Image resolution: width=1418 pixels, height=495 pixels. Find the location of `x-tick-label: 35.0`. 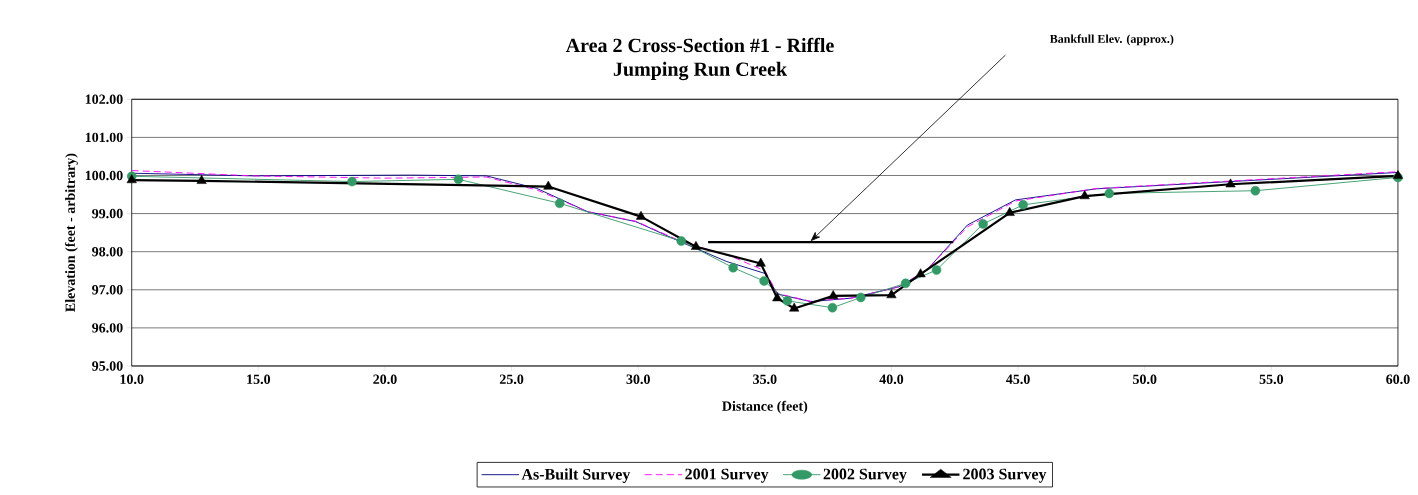

x-tick-label: 35.0 is located at coordinates (765, 379).